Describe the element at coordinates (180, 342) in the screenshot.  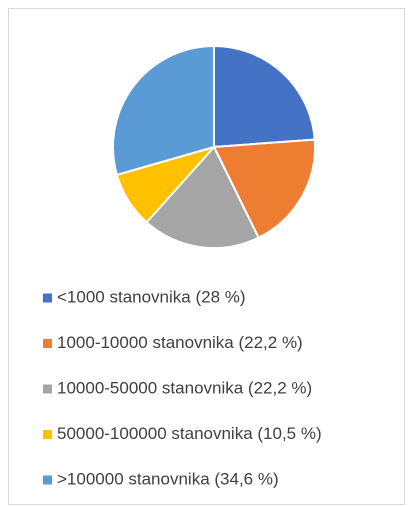
I see `legend-label: 1000-10000 stanovnika (22,2 %)` at that location.